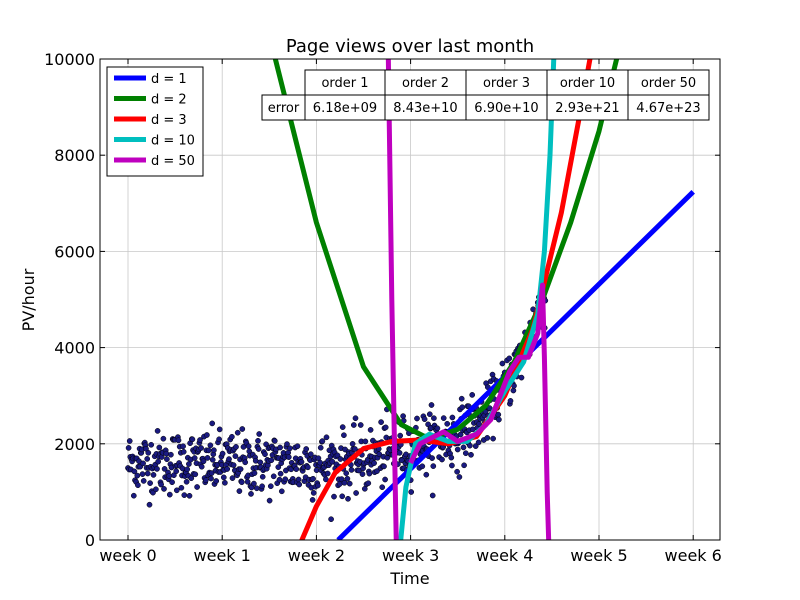 Image resolution: width=800 pixels, height=600 pixels. What do you see at coordinates (74, 251) in the screenshot?
I see `y-tick-label: 6000` at bounding box center [74, 251].